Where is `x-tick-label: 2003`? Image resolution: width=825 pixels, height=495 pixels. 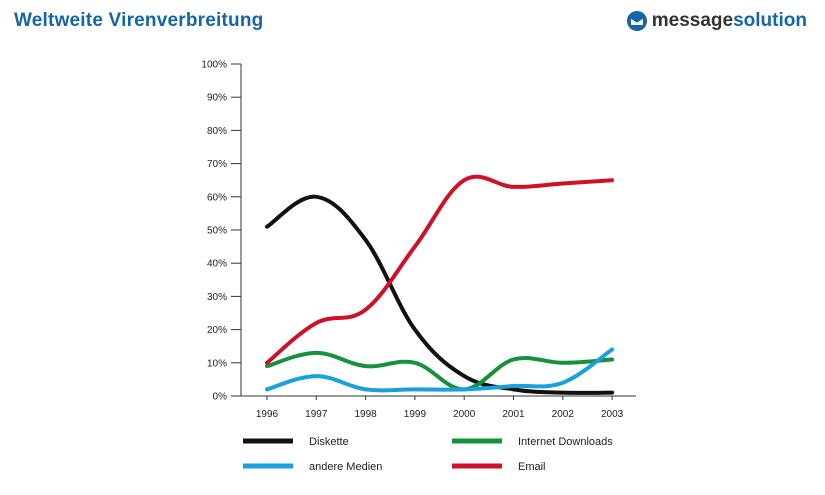
x-tick-label: 2003 is located at coordinates (612, 414).